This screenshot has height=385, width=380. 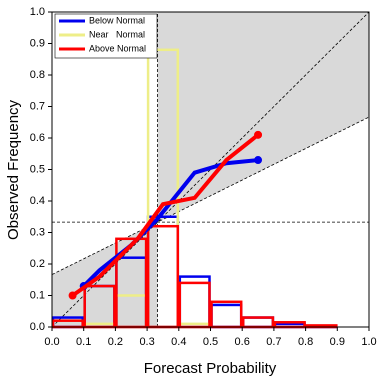 I want to click on y-tick-label: 0.1, so click(x=37, y=295).